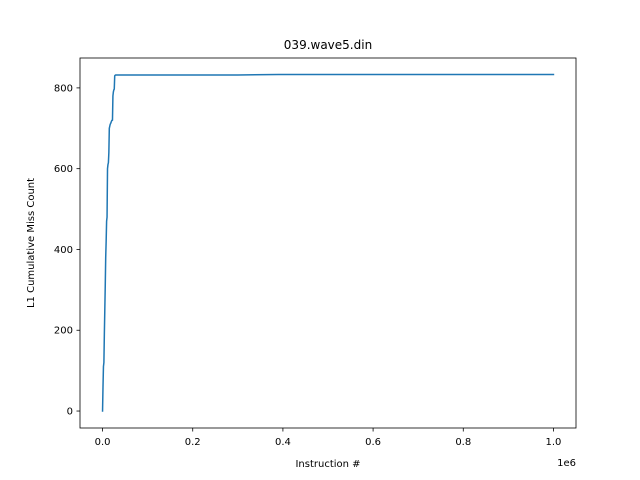  Describe the element at coordinates (103, 442) in the screenshot. I see `x-tick-label: 0.0` at that location.